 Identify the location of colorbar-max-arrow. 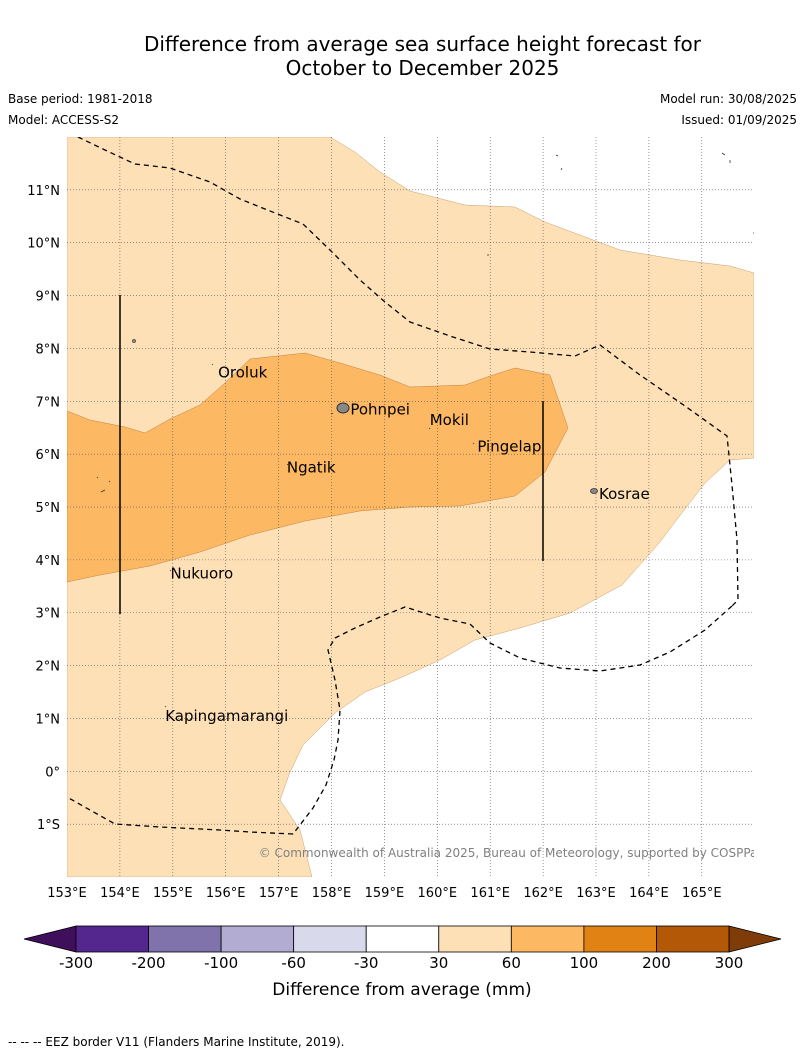
(755, 939).